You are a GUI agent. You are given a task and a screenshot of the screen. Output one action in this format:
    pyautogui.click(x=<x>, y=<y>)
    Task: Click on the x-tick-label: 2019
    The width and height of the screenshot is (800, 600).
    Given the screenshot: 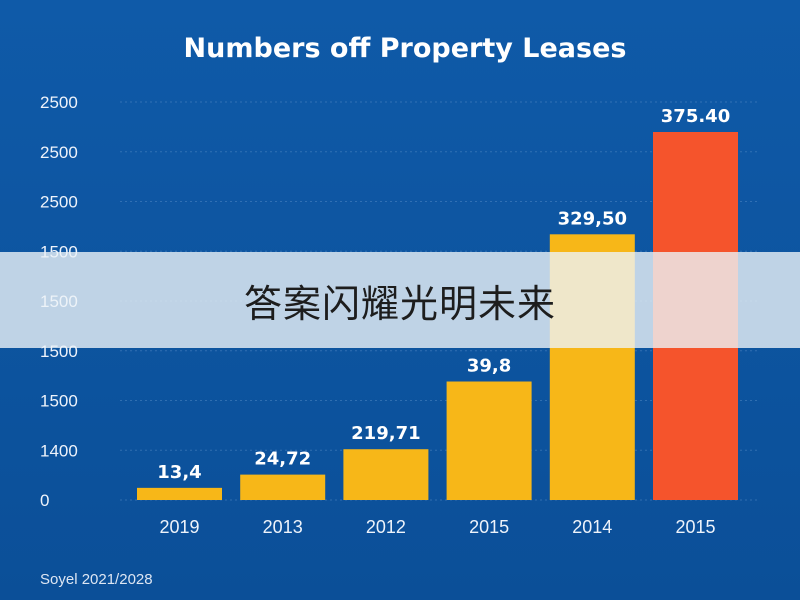 What is the action you would take?
    pyautogui.click(x=179, y=527)
    